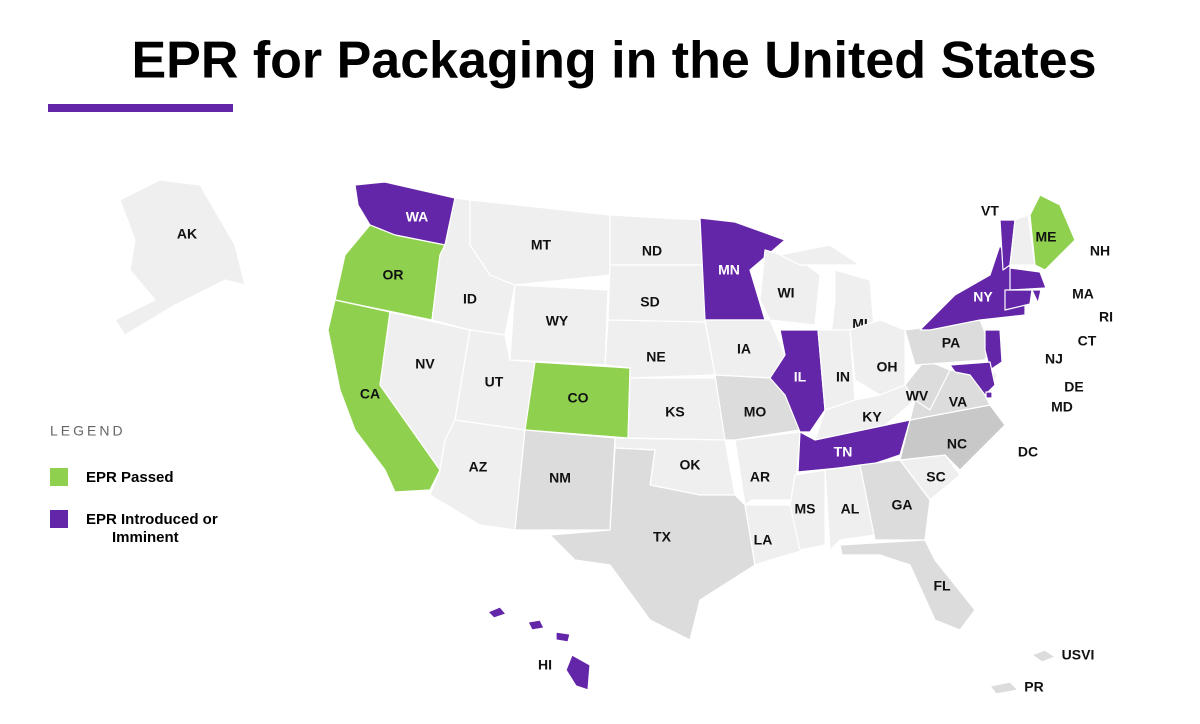  I want to click on state-label: NV, so click(425, 364).